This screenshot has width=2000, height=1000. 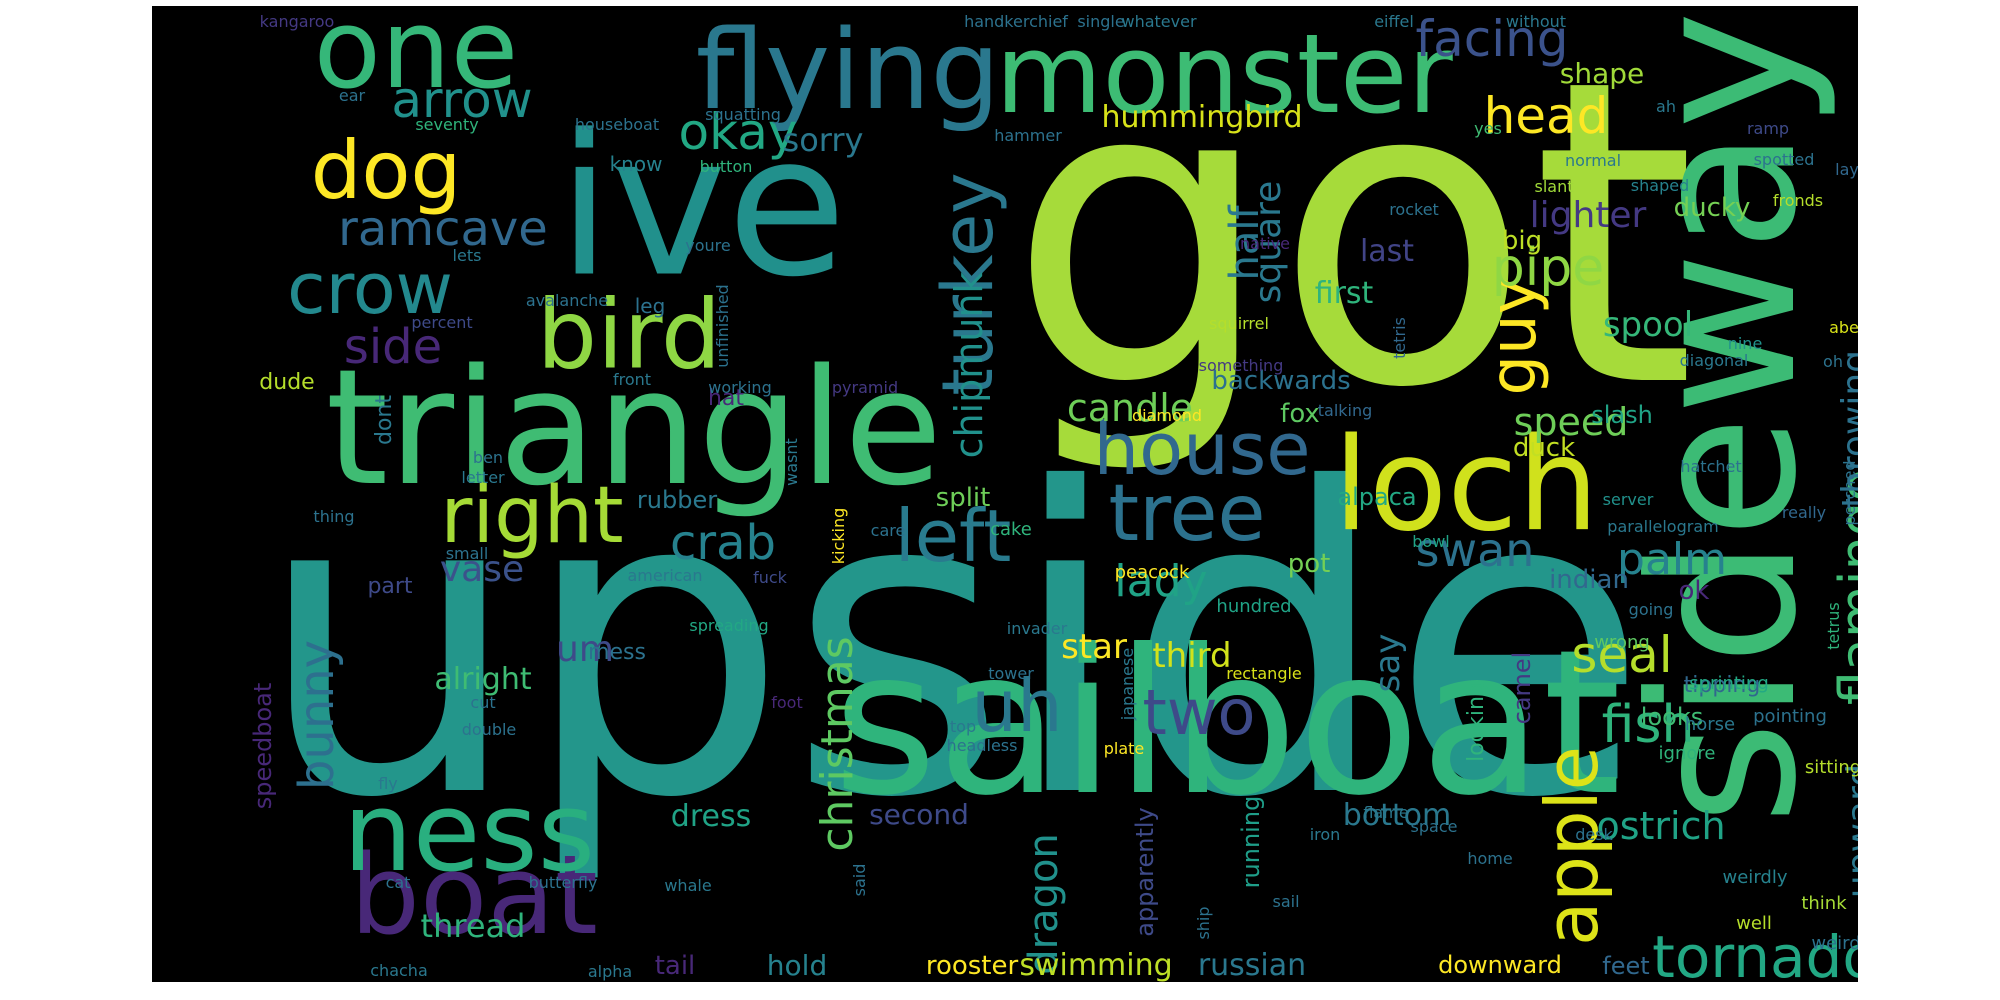 I want to click on word-spotted: spotted, so click(x=1784, y=159).